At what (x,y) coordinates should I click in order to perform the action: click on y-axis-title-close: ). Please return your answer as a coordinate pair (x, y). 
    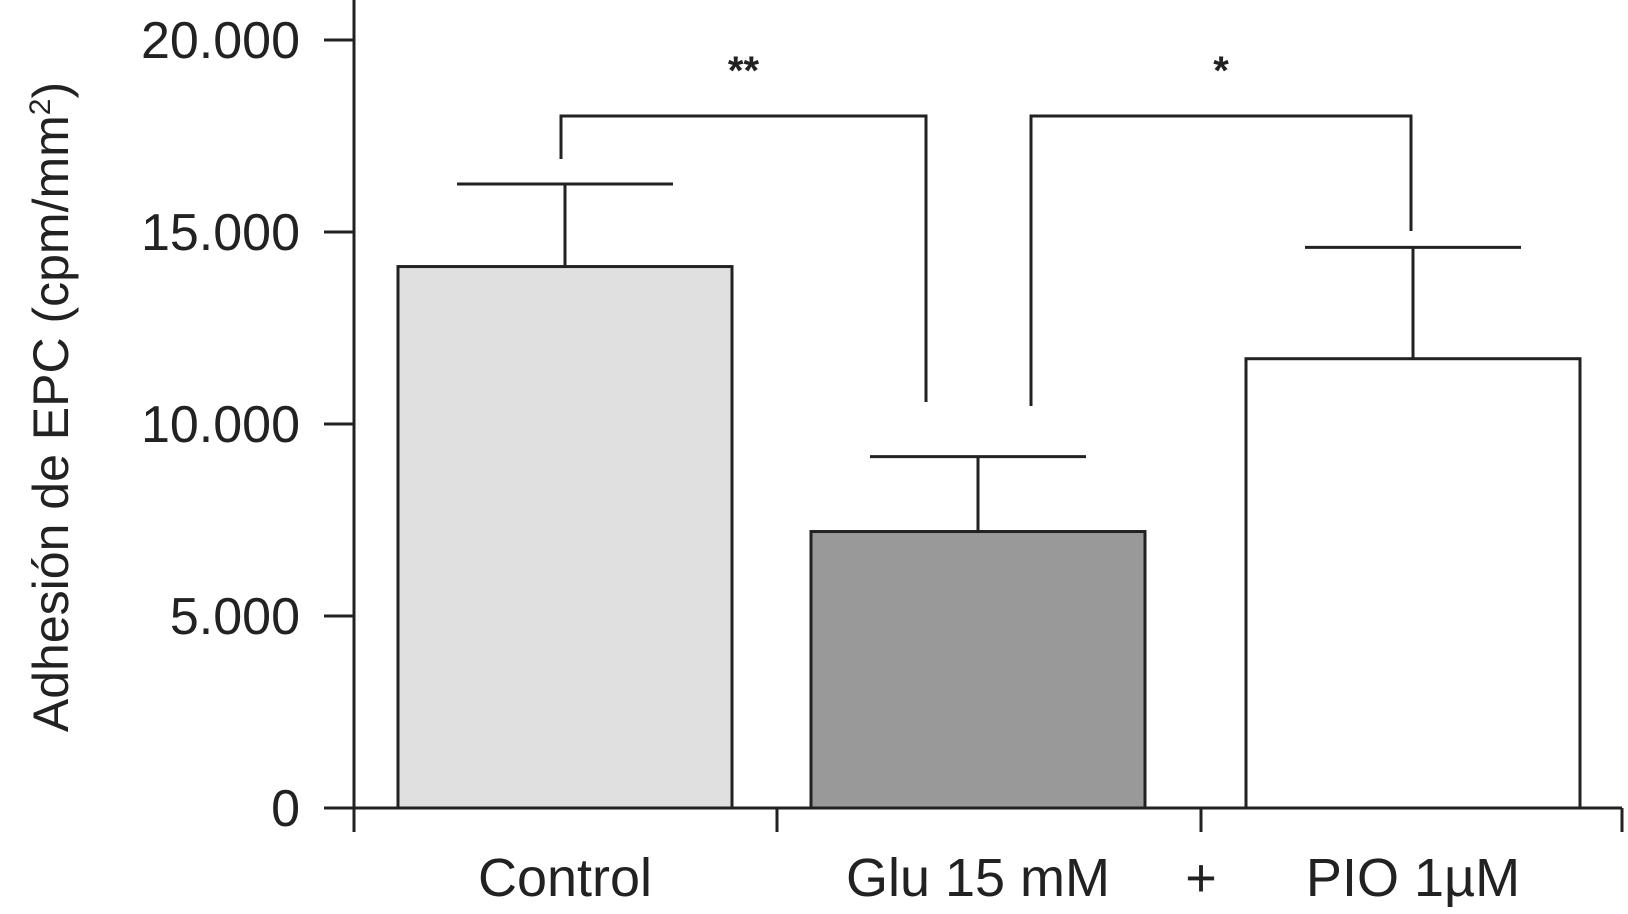
    Looking at the image, I should click on (51, 90).